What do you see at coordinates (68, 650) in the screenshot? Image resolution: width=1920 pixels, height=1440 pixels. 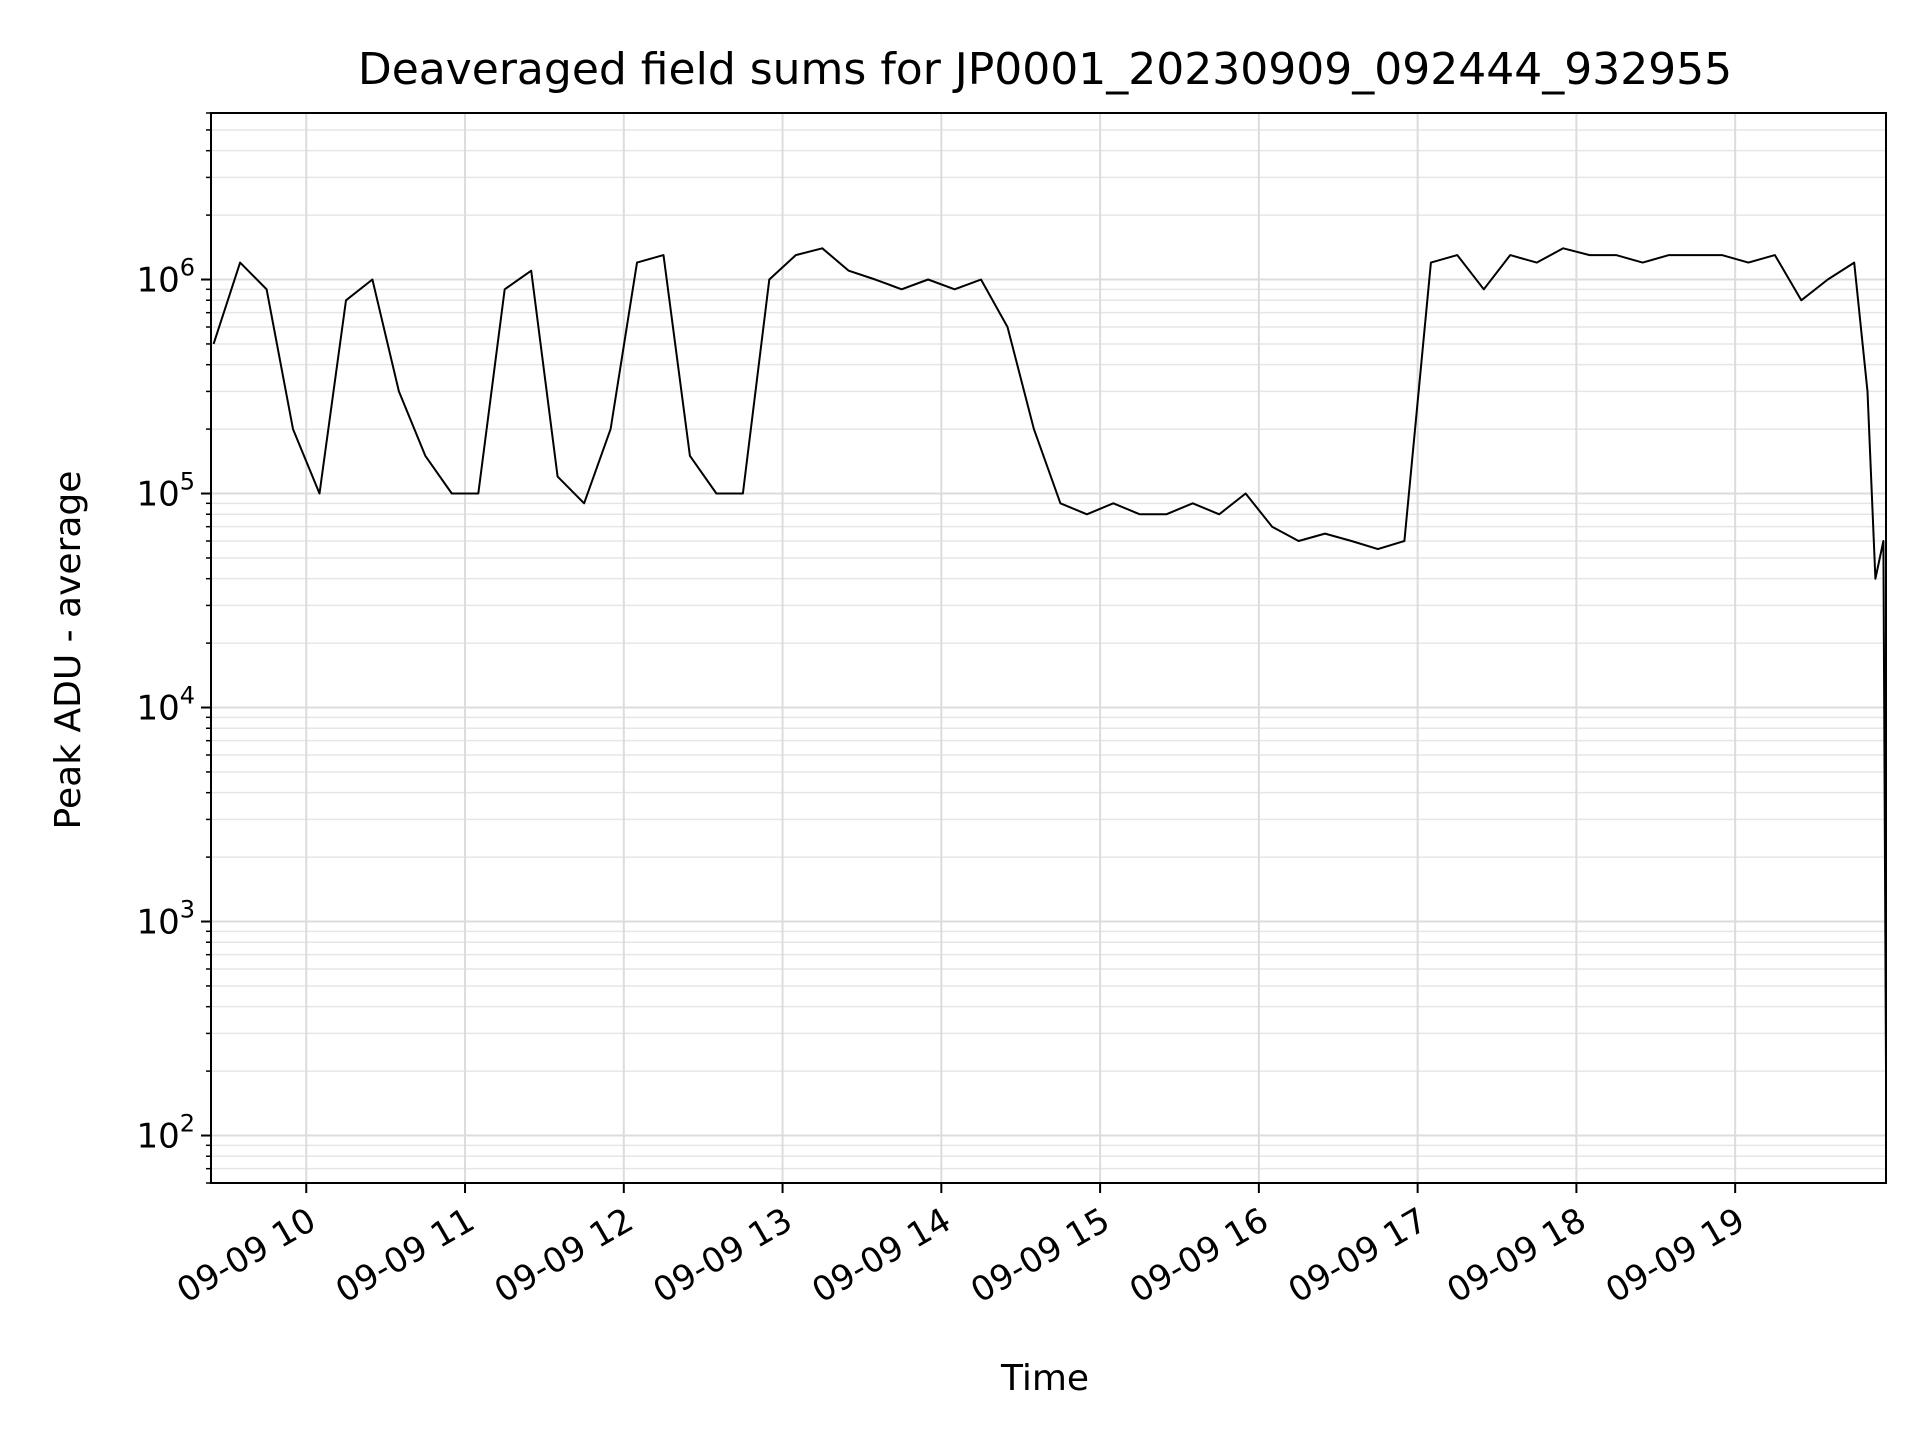 I see `y-axis-label: Peak ADU - average` at bounding box center [68, 650].